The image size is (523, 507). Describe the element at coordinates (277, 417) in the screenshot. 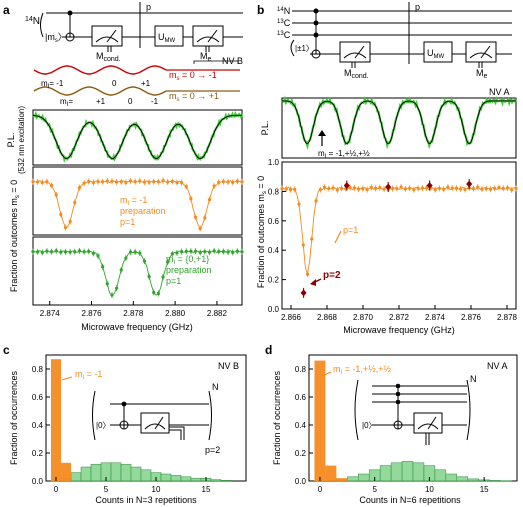

I see `d-ylabel: Fraction of occurrences` at that location.